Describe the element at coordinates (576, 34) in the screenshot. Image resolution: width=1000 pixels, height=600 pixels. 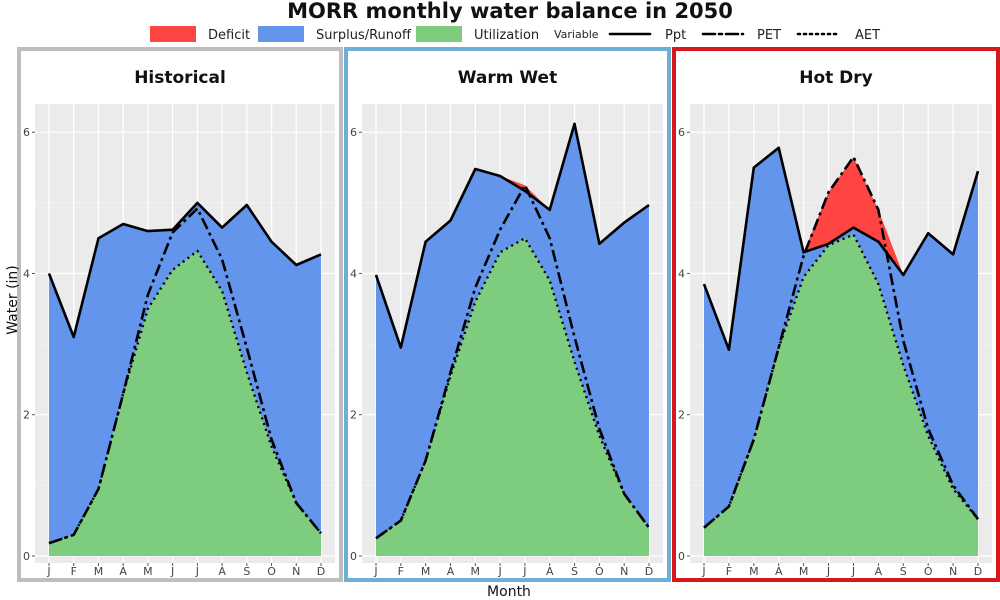
I see `legend-variable-title: Variable` at that location.